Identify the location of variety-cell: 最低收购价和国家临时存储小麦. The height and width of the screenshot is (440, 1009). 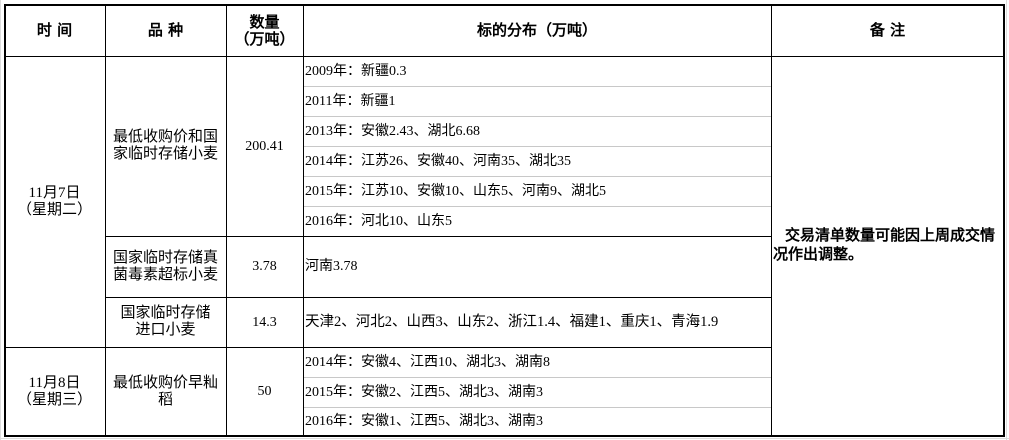
(165, 145).